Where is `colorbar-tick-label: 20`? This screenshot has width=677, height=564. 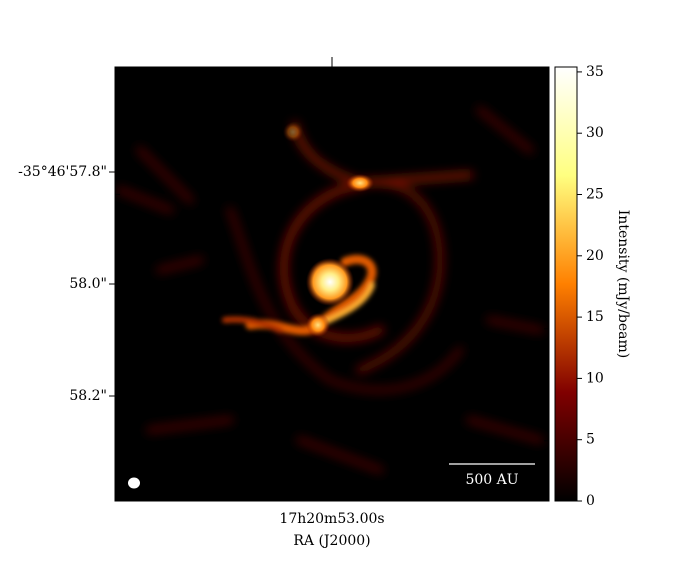 colorbar-tick-label: 20 is located at coordinates (595, 256).